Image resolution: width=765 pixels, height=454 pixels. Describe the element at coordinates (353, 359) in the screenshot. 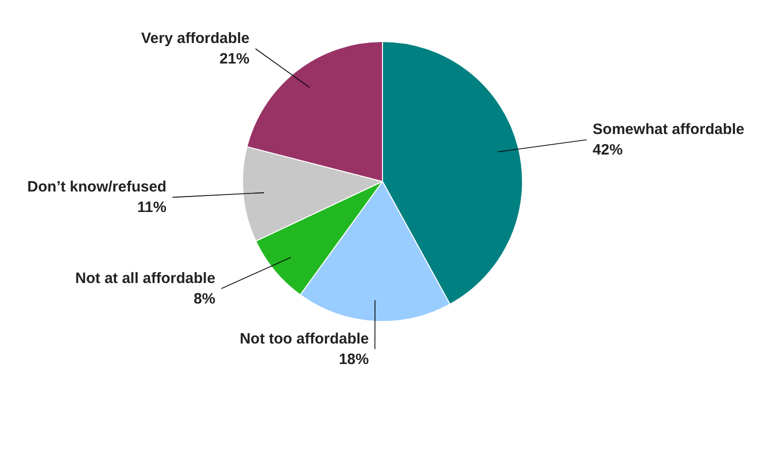

I see `data-label: 18%` at that location.